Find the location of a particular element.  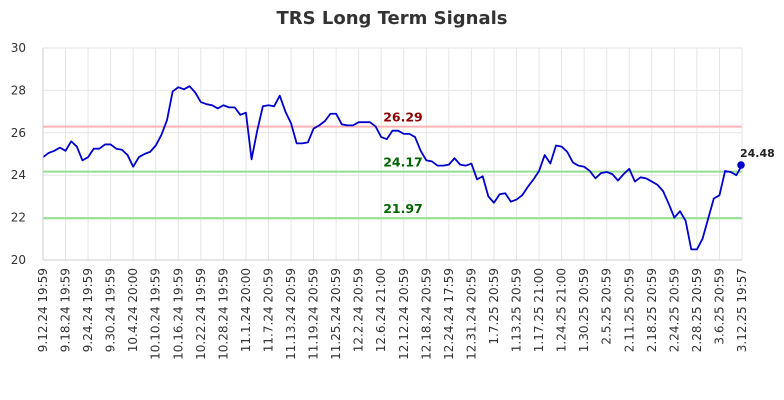

x-tick-label: 2.11.25 20:59 is located at coordinates (629, 310).